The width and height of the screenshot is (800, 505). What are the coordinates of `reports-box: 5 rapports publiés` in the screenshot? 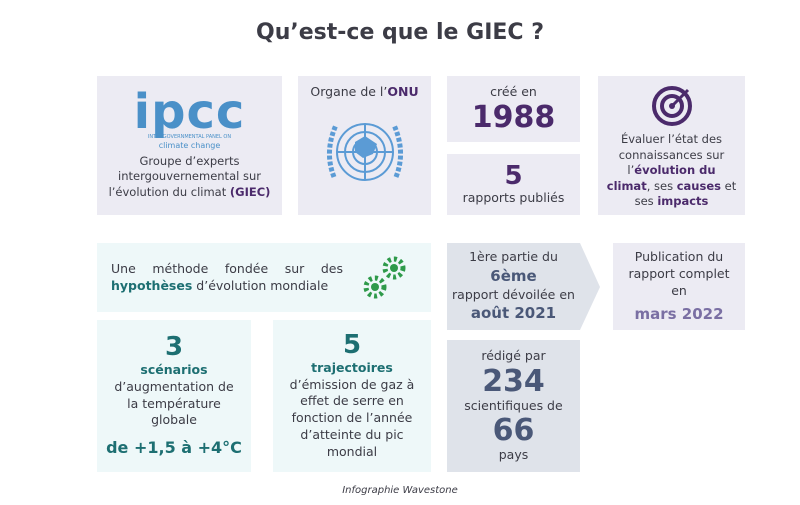 It's located at (513, 184).